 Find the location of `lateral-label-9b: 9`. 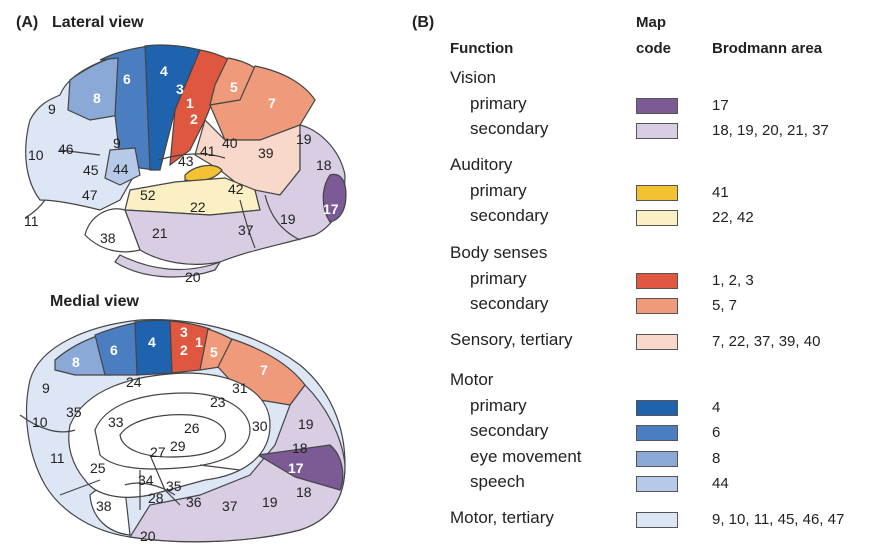

lateral-label-9b: 9 is located at coordinates (117, 143).